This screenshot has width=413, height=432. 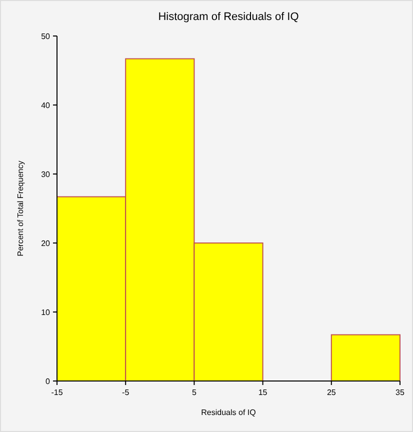 What do you see at coordinates (20, 208) in the screenshot?
I see `y-axis-title: Percent of Total Frequency` at bounding box center [20, 208].